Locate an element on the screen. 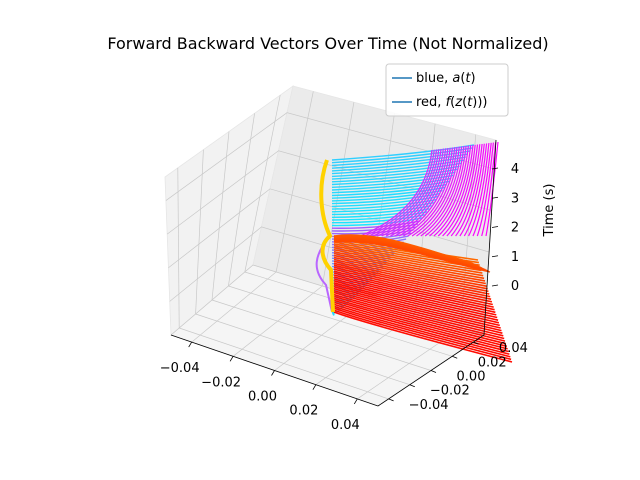  y-axis-ticks: −0.04−0.020.000.020.04 is located at coordinates (458, 377).